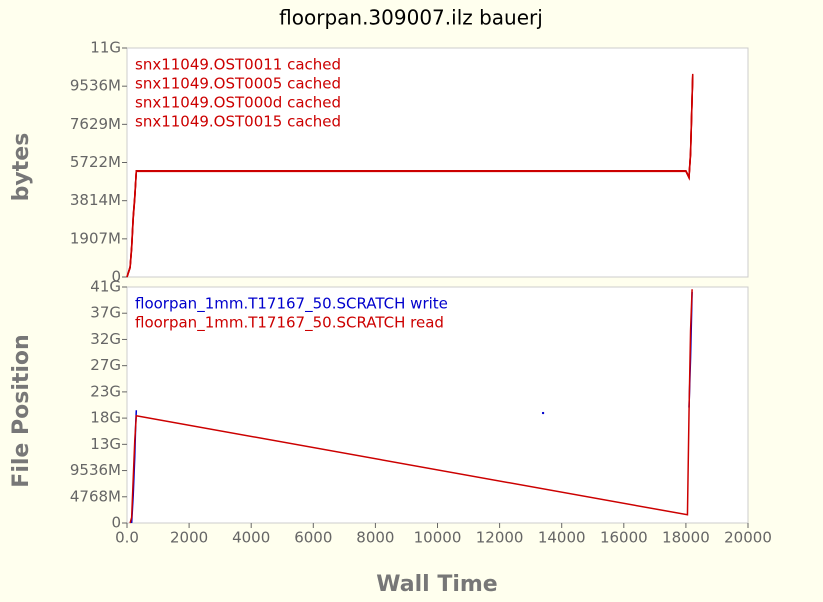 The height and width of the screenshot is (602, 823). Describe the element at coordinates (686, 538) in the screenshot. I see `x-tick-label: 18000` at that location.